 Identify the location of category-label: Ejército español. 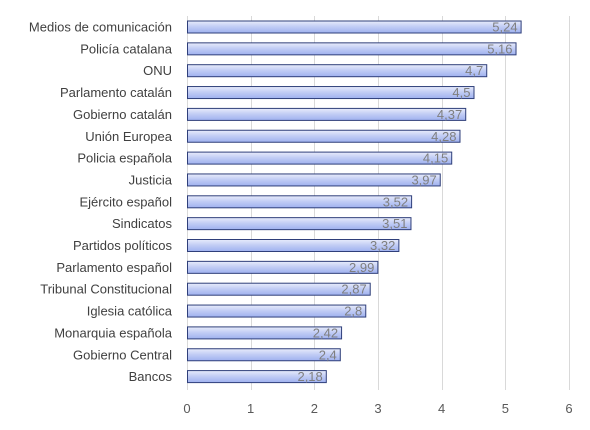
(126, 201).